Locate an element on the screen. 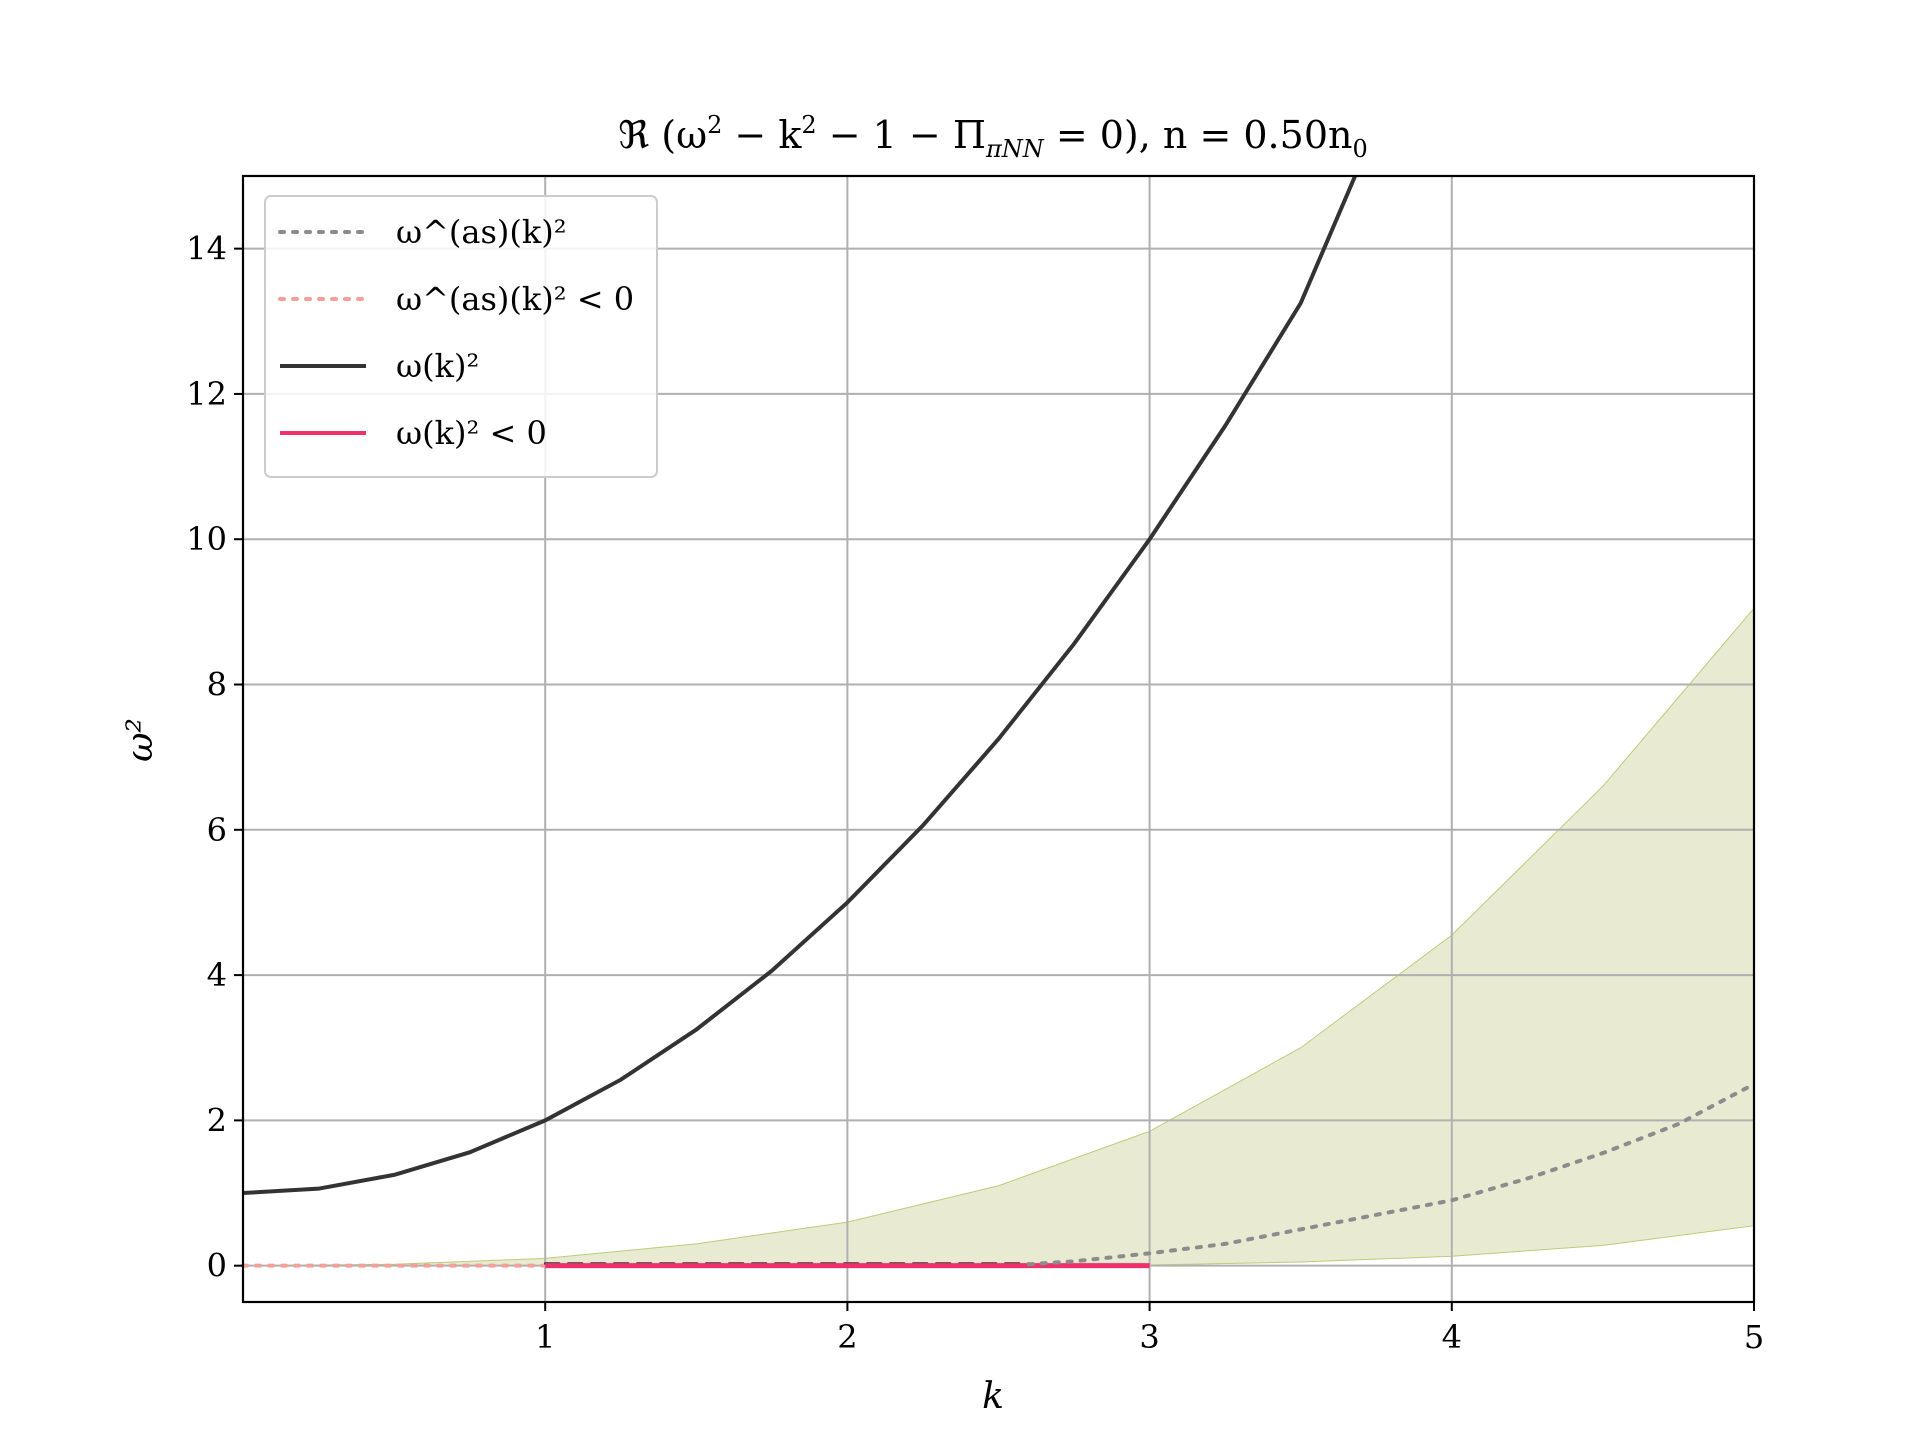 The image size is (1920, 1440). x-axis-label: k is located at coordinates (993, 1396).